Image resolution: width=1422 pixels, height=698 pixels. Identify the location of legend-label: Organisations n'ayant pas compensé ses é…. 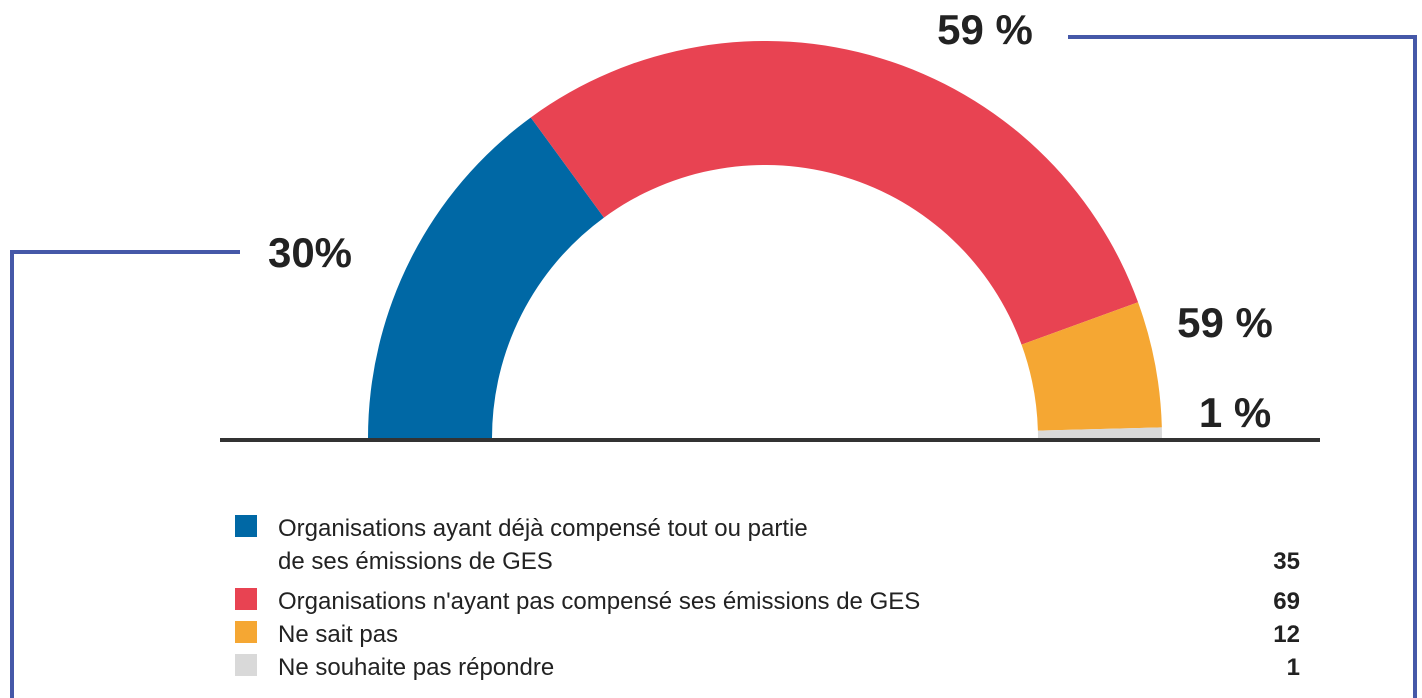
(599, 601).